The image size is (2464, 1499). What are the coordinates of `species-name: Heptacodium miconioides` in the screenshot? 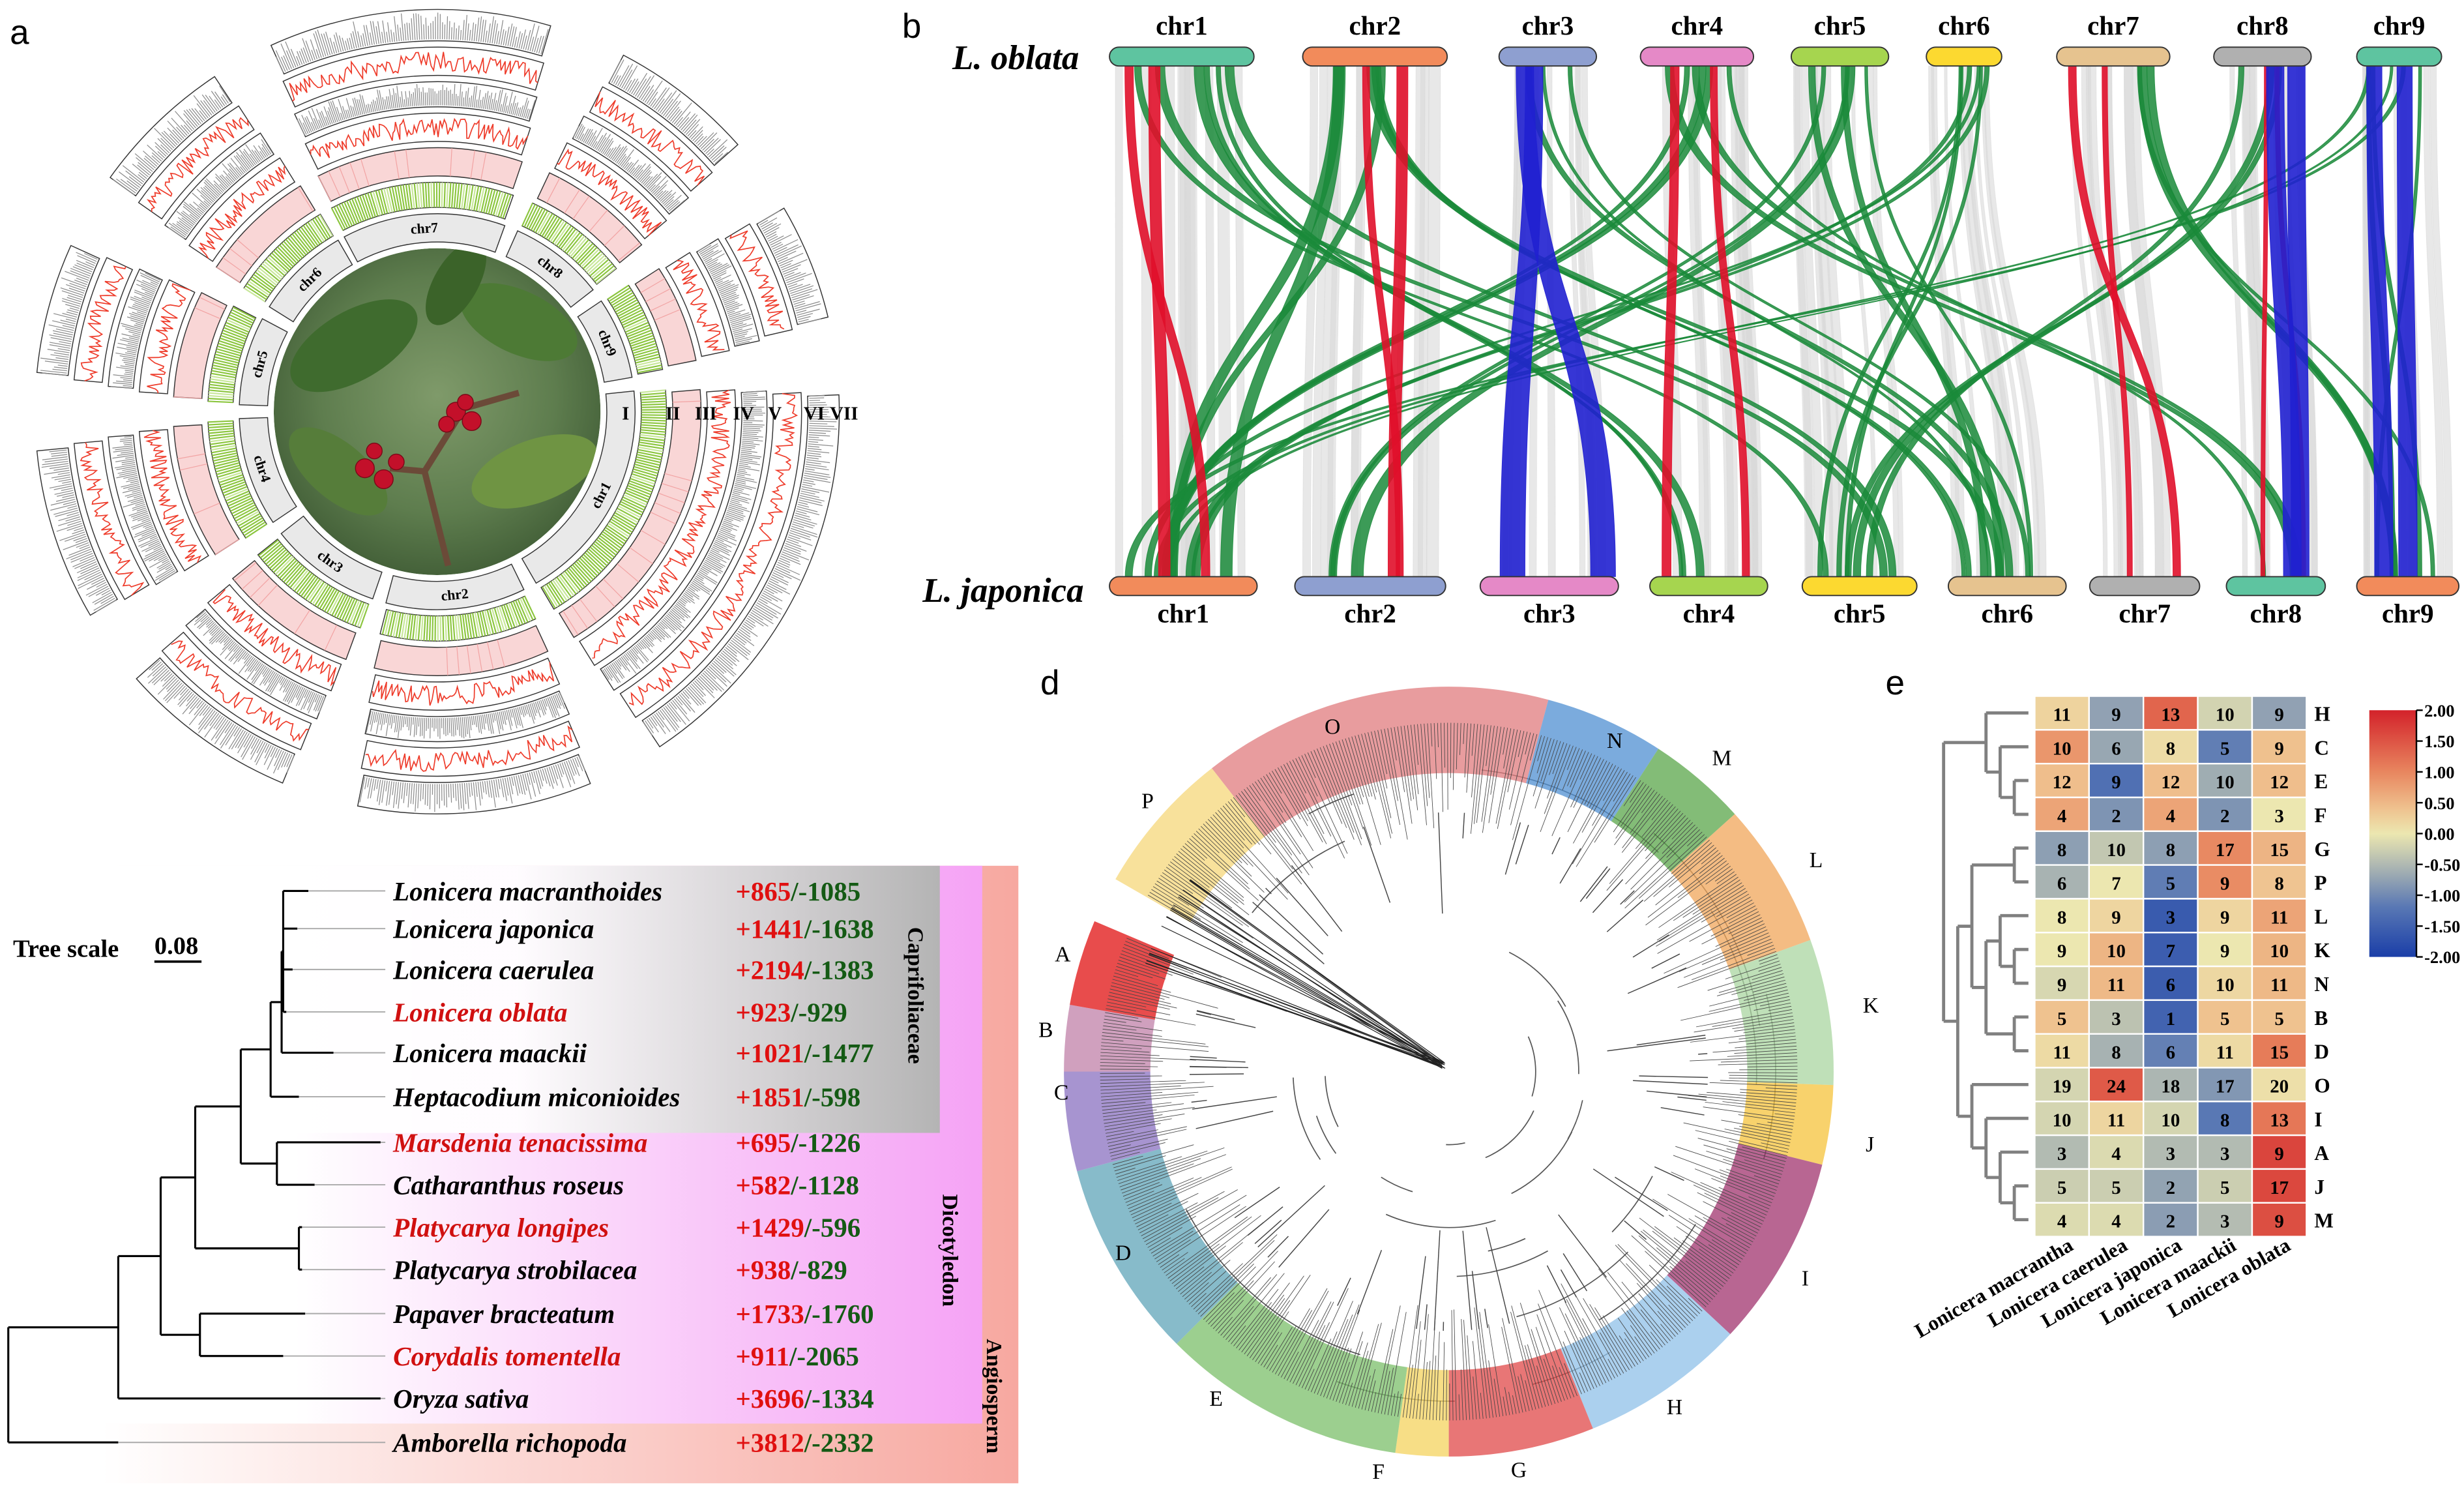 It's located at (536, 1097).